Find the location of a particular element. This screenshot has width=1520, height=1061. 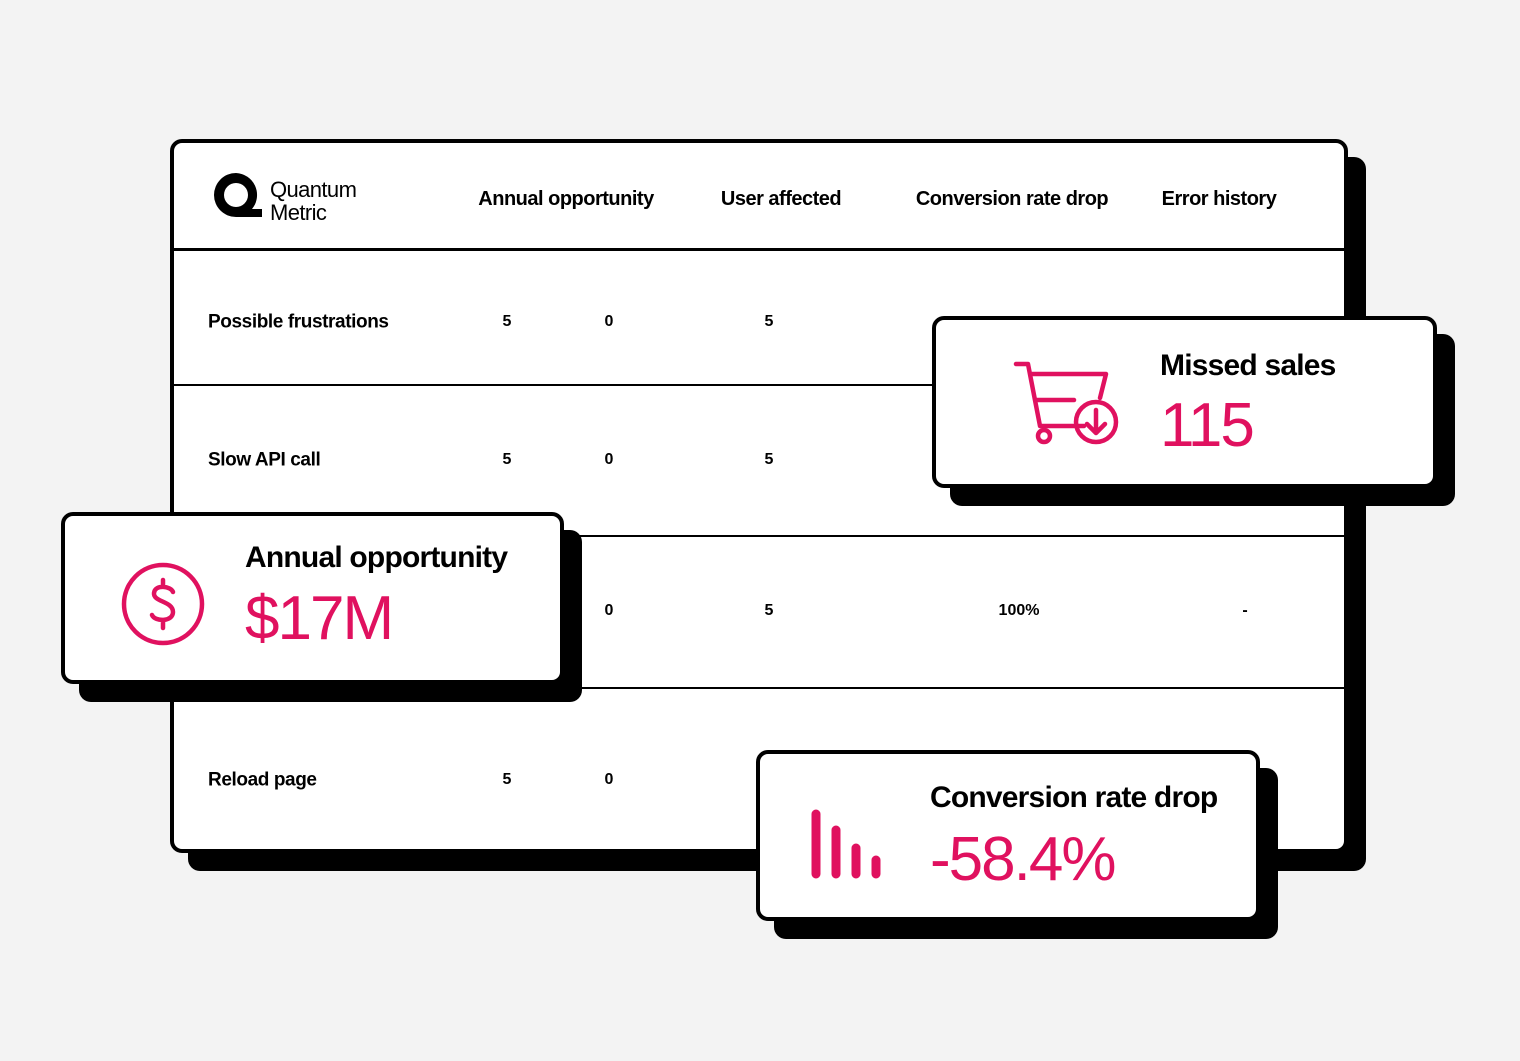

cell-value: - is located at coordinates (1245, 610).